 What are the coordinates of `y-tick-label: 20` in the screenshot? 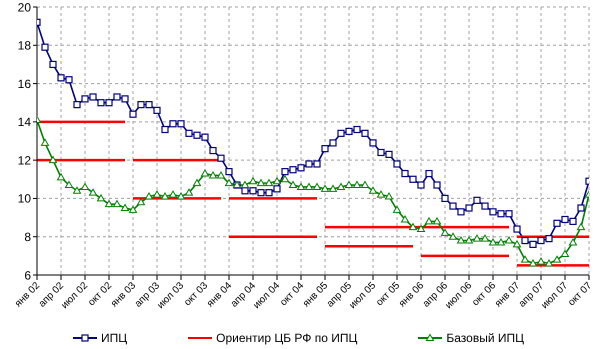 It's located at (25, 7).